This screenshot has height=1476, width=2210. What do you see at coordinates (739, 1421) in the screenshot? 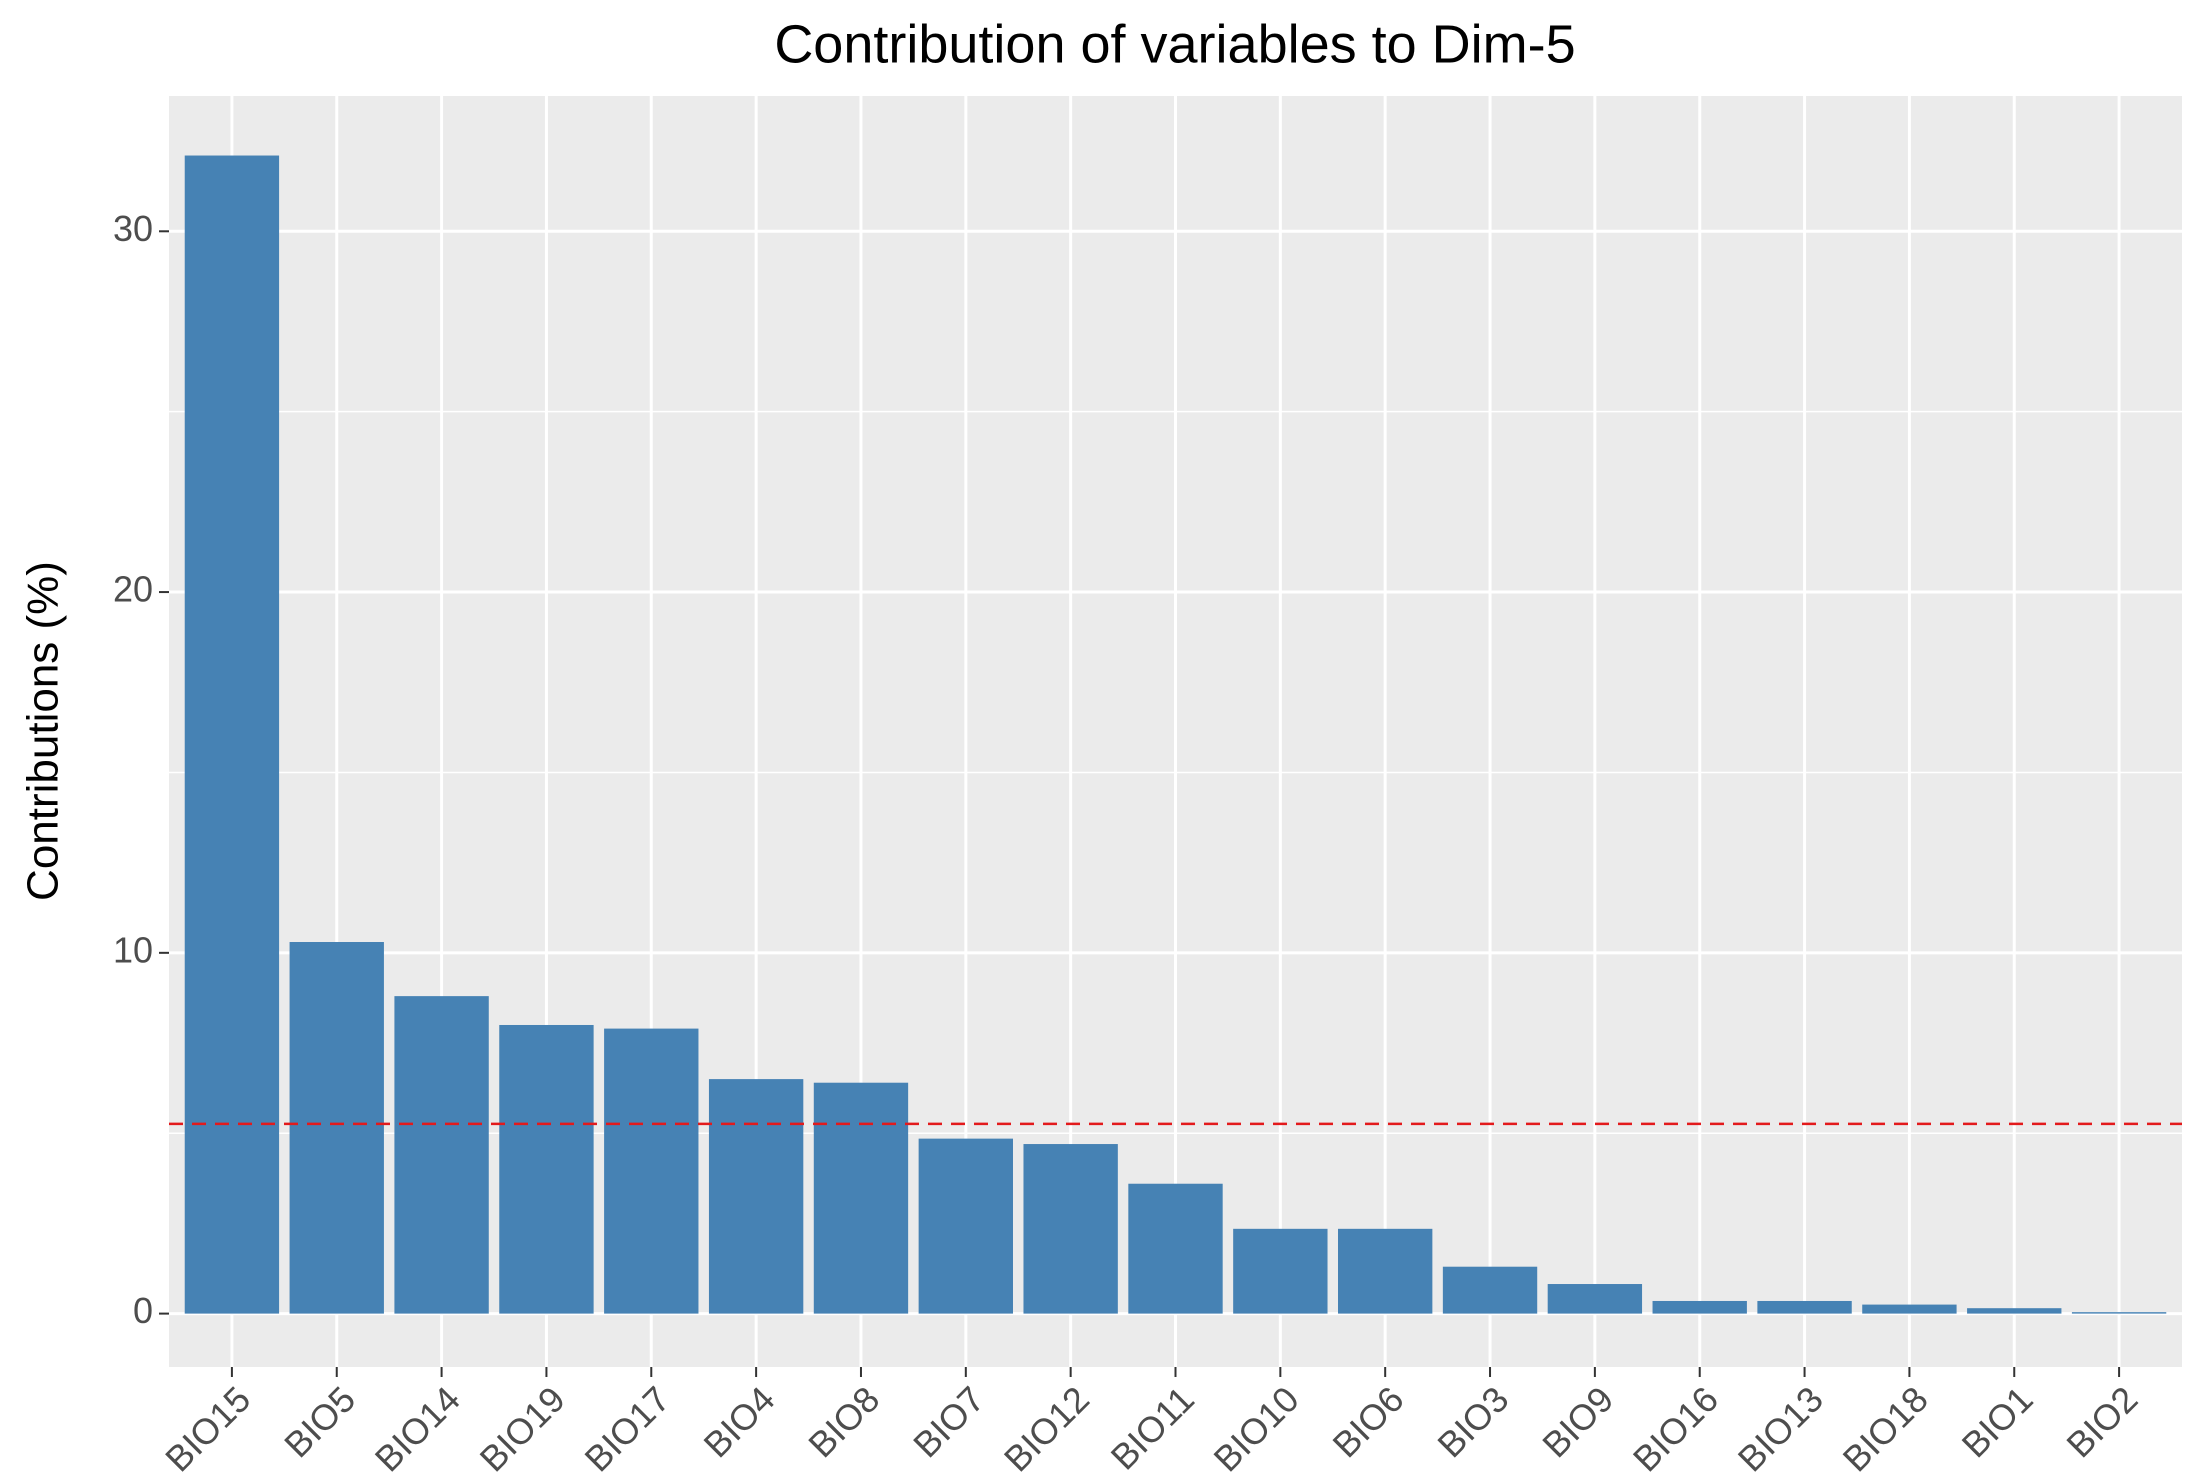
I see `x-tick-label: BIO4` at bounding box center [739, 1421].